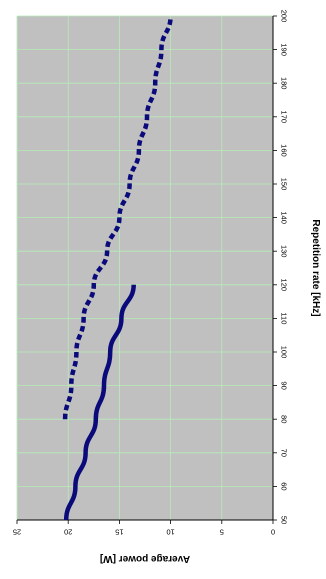 The width and height of the screenshot is (326, 579). I want to click on x-tick-label: 50, so click(283, 520).